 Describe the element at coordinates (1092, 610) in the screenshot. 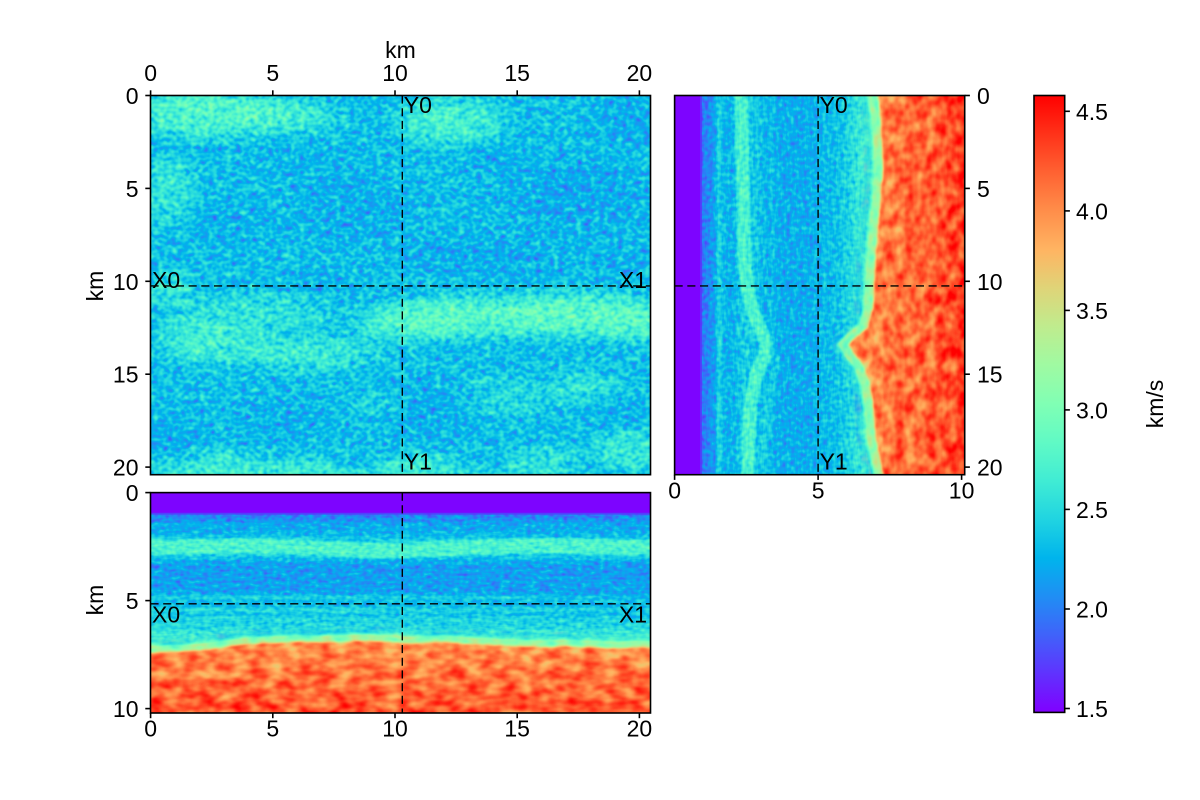

I see `svg-text: 2.0` at that location.